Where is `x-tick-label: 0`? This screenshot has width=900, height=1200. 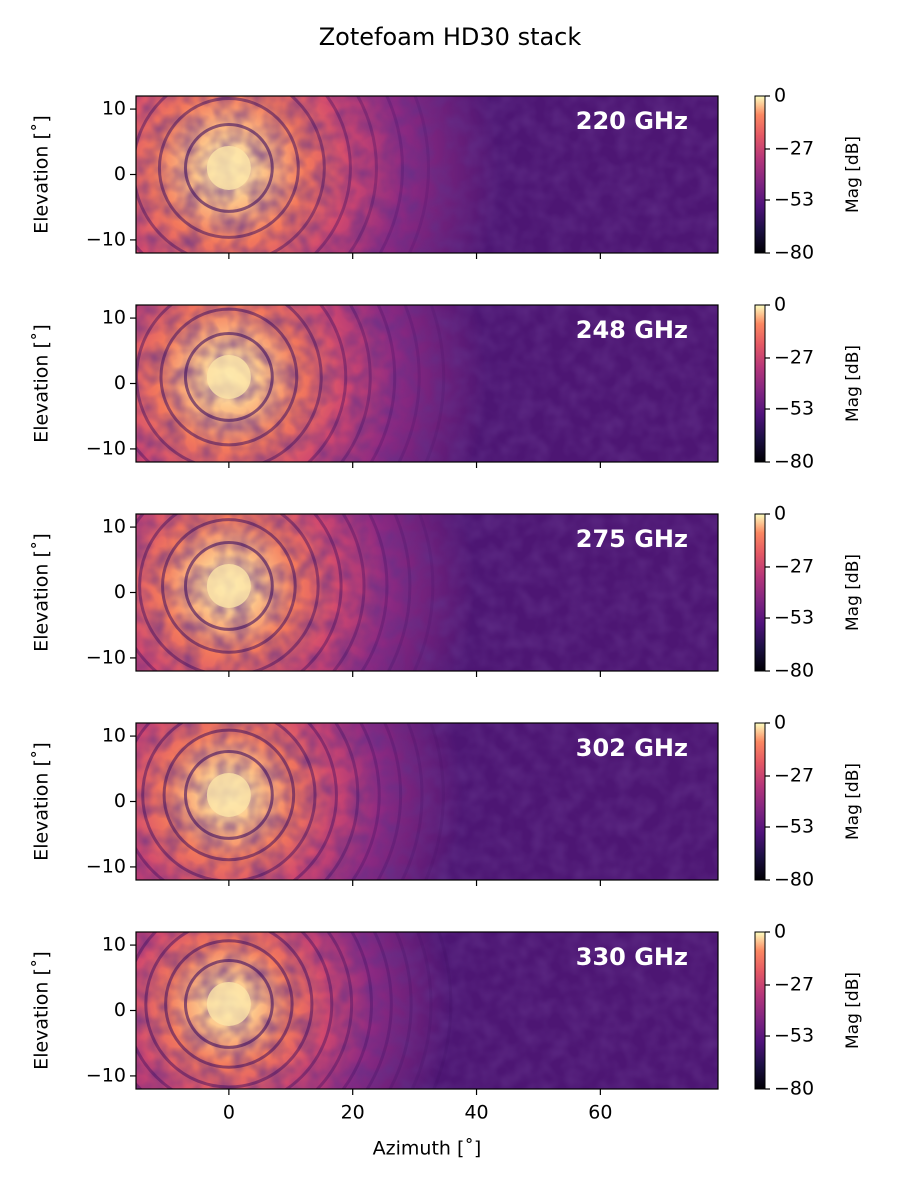 x-tick-label: 0 is located at coordinates (229, 1113).